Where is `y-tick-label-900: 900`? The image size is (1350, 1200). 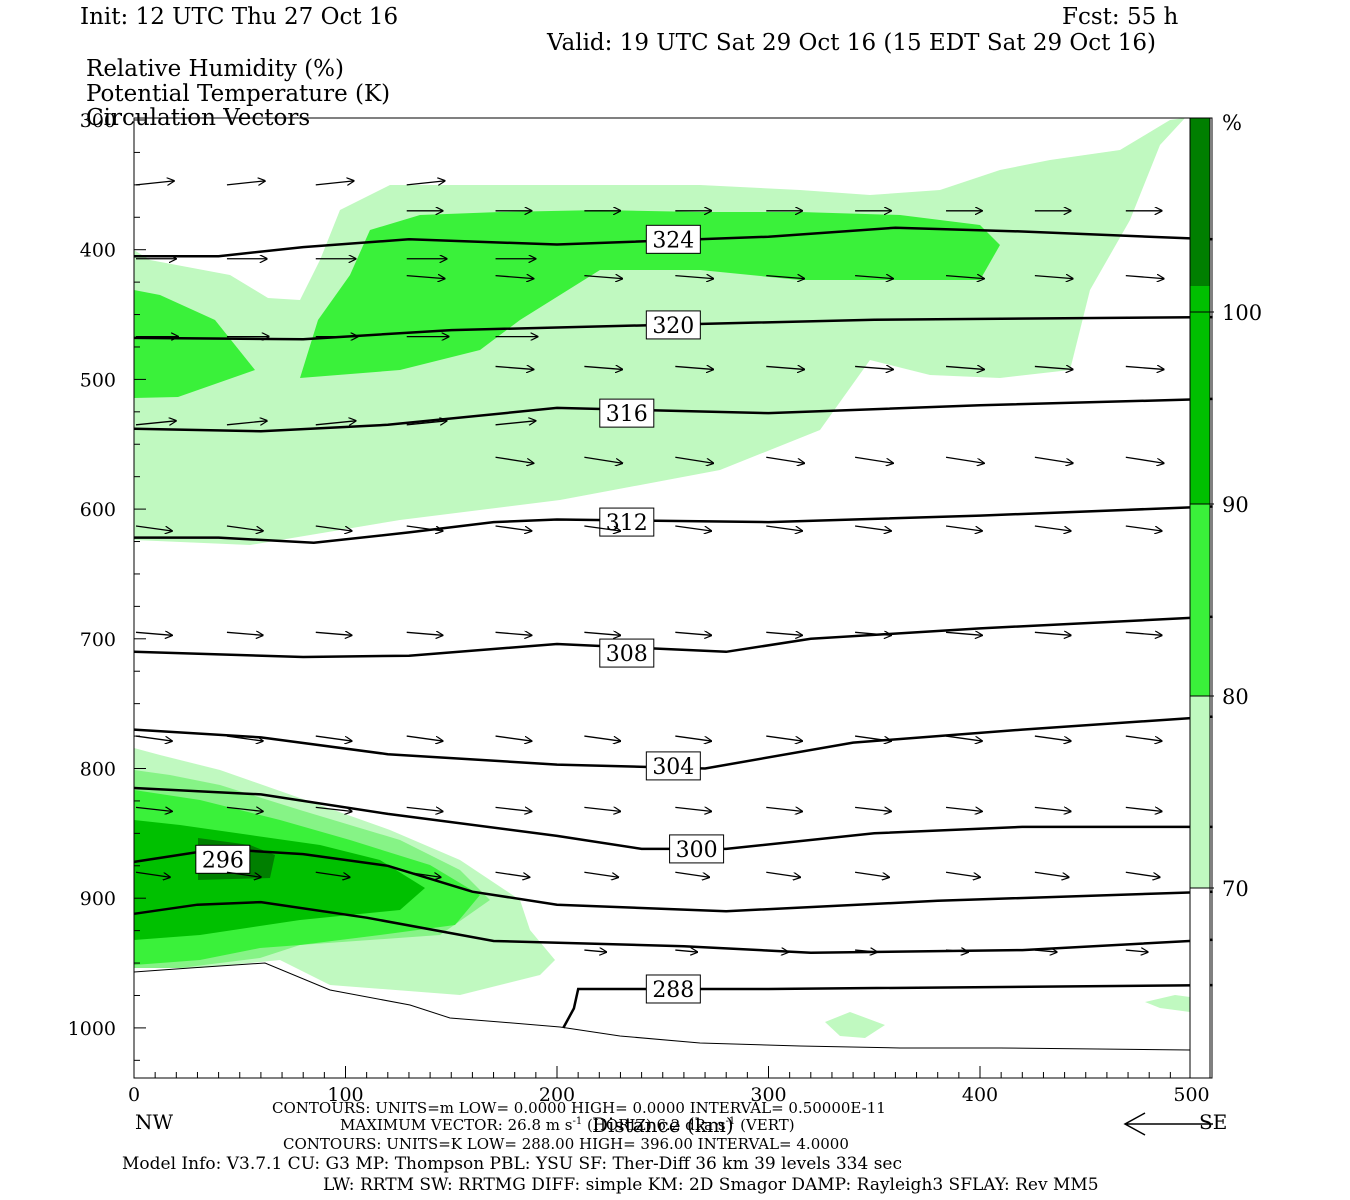
y-tick-label-900: 900 is located at coordinates (98, 899).